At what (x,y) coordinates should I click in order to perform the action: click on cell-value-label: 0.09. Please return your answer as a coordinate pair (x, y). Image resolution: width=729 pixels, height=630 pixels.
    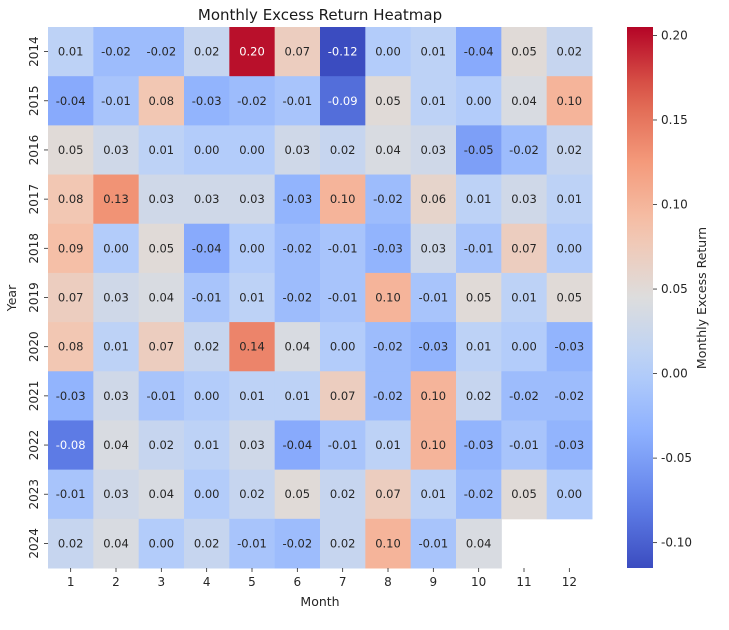
    Looking at the image, I should click on (71, 248).